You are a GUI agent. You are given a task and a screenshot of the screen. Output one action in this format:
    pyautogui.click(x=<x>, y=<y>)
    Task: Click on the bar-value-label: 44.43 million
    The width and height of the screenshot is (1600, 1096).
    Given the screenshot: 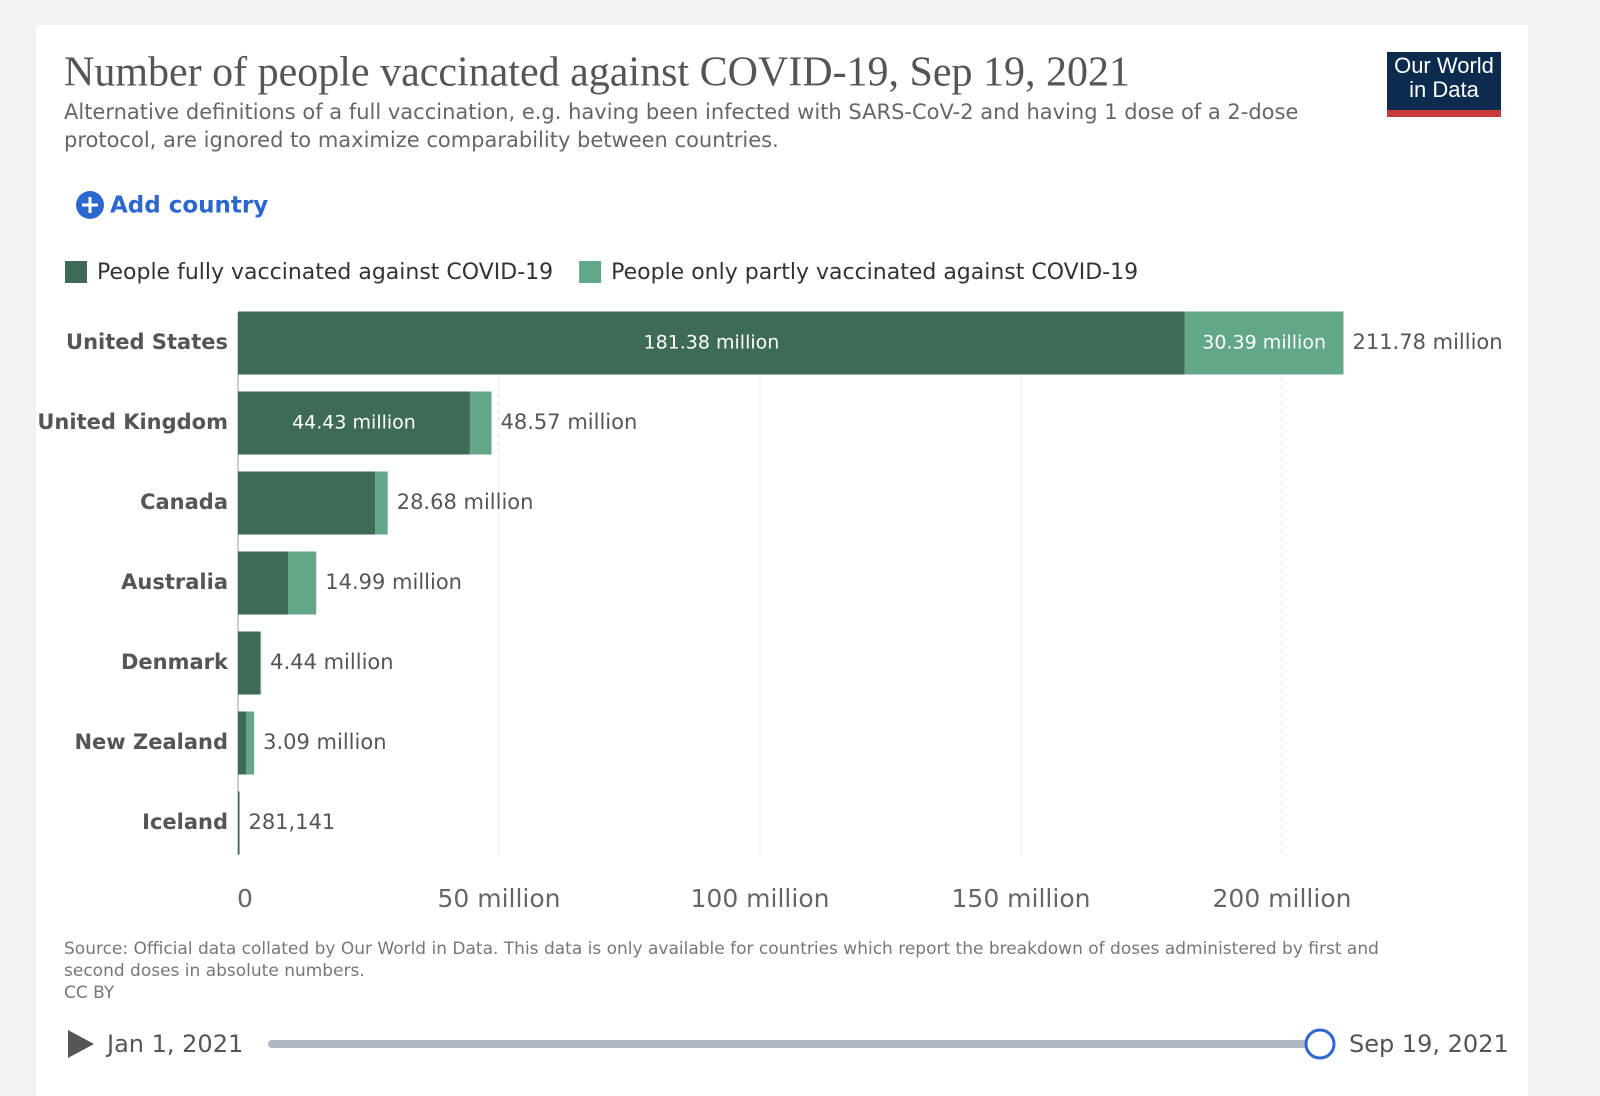 What is the action you would take?
    pyautogui.click(x=354, y=423)
    